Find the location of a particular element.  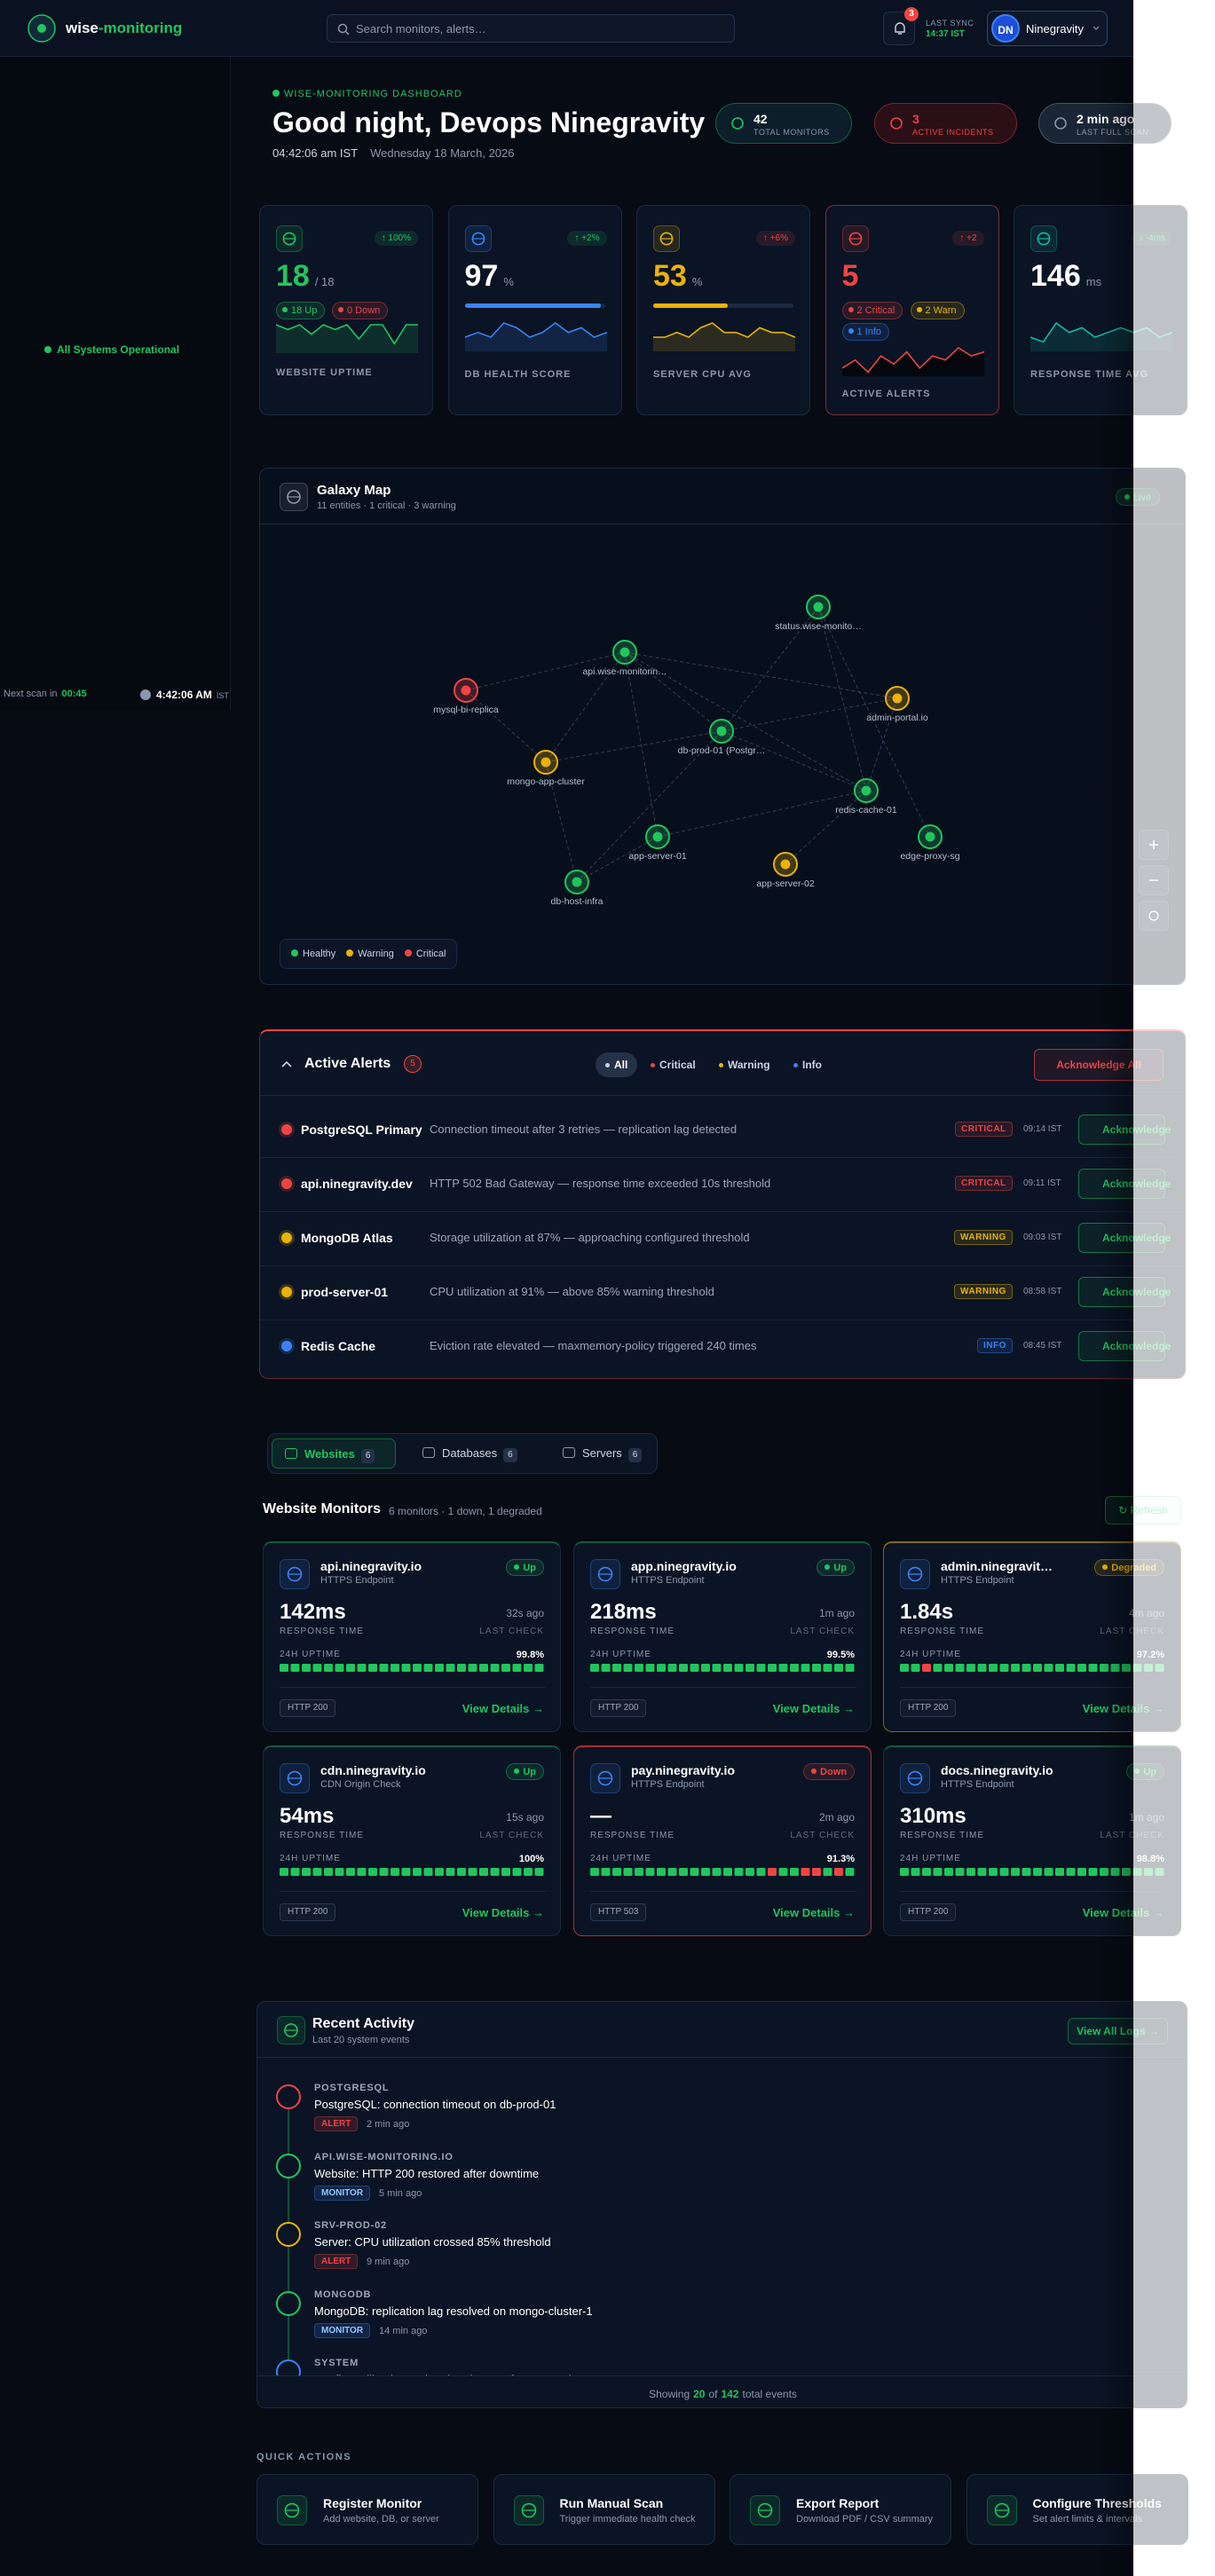

divider is located at coordinates (413, 1891).